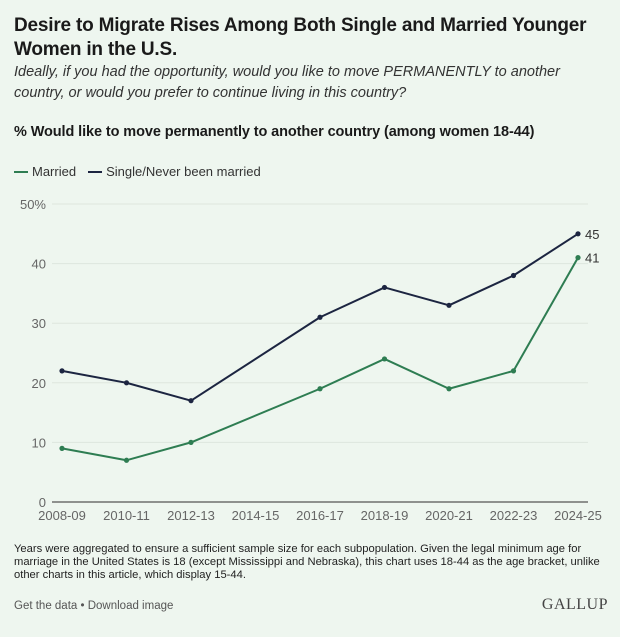 This screenshot has width=620, height=637. I want to click on legend: Married Single/Never been married, so click(143, 171).